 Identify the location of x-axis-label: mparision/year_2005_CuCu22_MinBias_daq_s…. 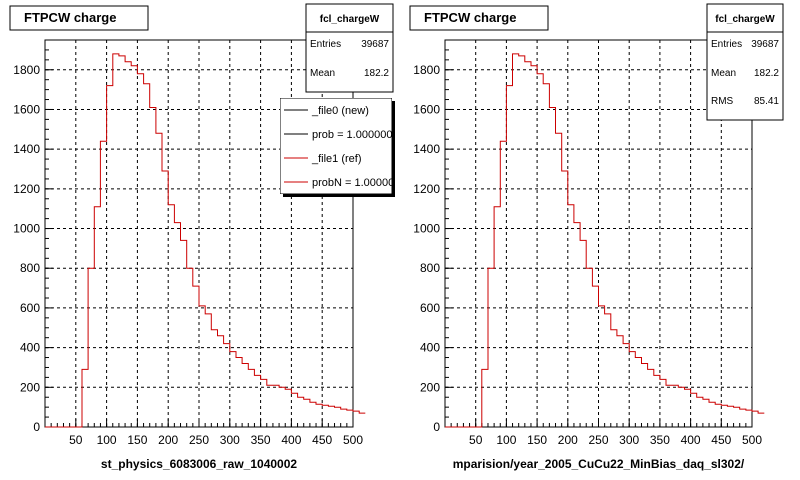
(599, 464).